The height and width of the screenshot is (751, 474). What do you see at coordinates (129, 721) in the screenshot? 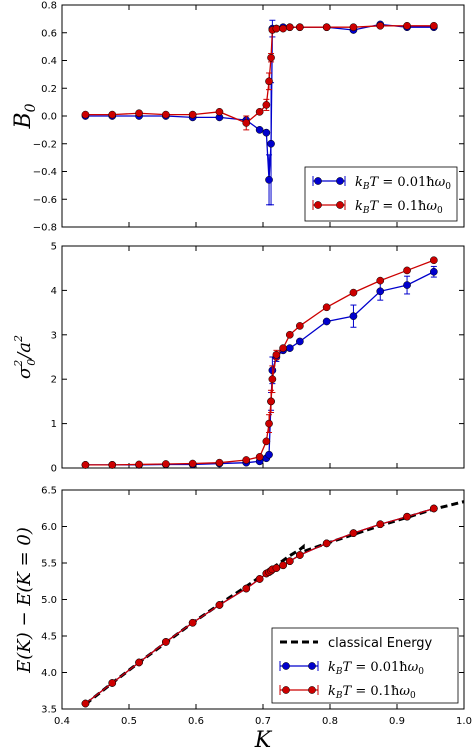
I see `x-tick-label: 0.5` at bounding box center [129, 721].